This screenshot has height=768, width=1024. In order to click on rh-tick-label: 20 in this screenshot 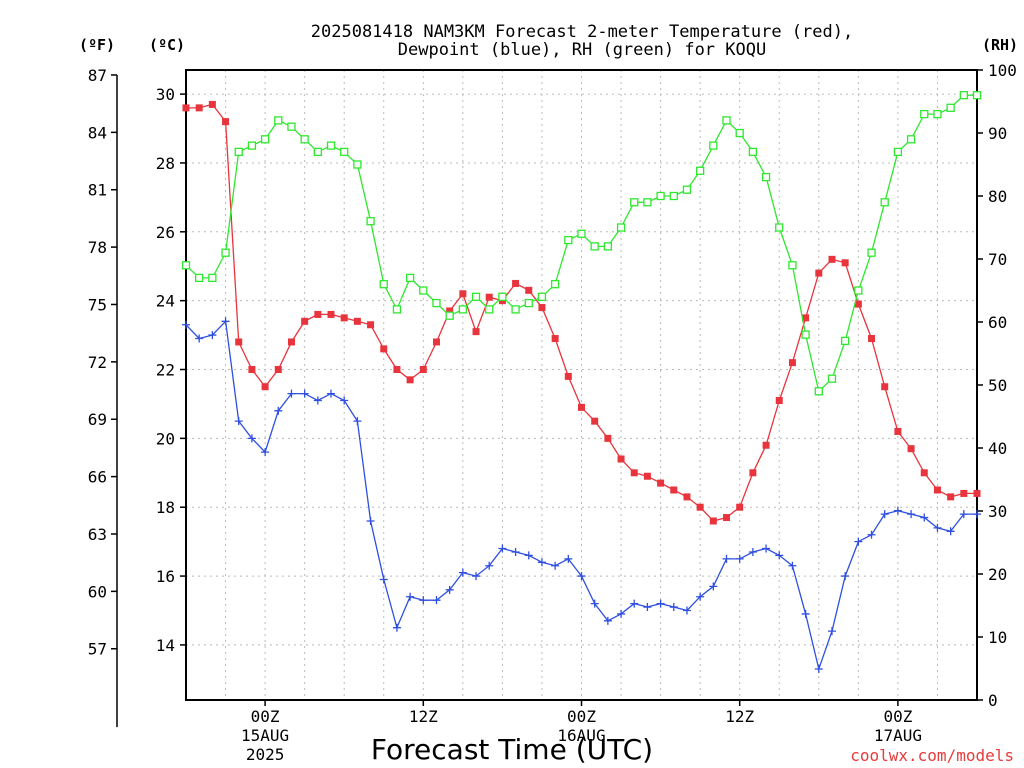, I will do `click(997, 574)`.